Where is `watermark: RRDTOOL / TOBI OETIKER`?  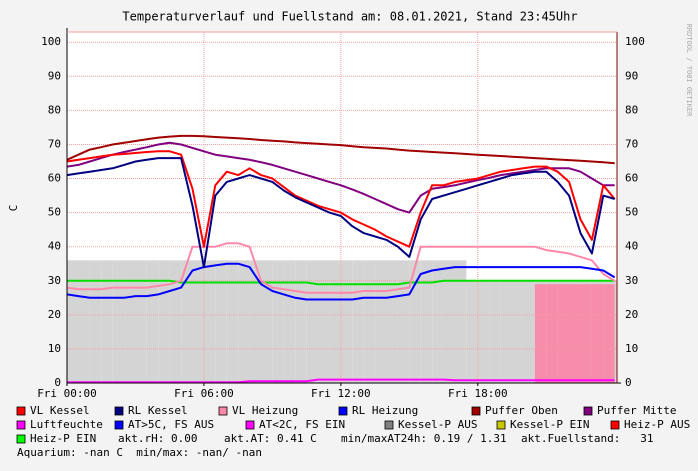
watermark: RRDTOOL / TOBI OETIKER is located at coordinates (689, 71).